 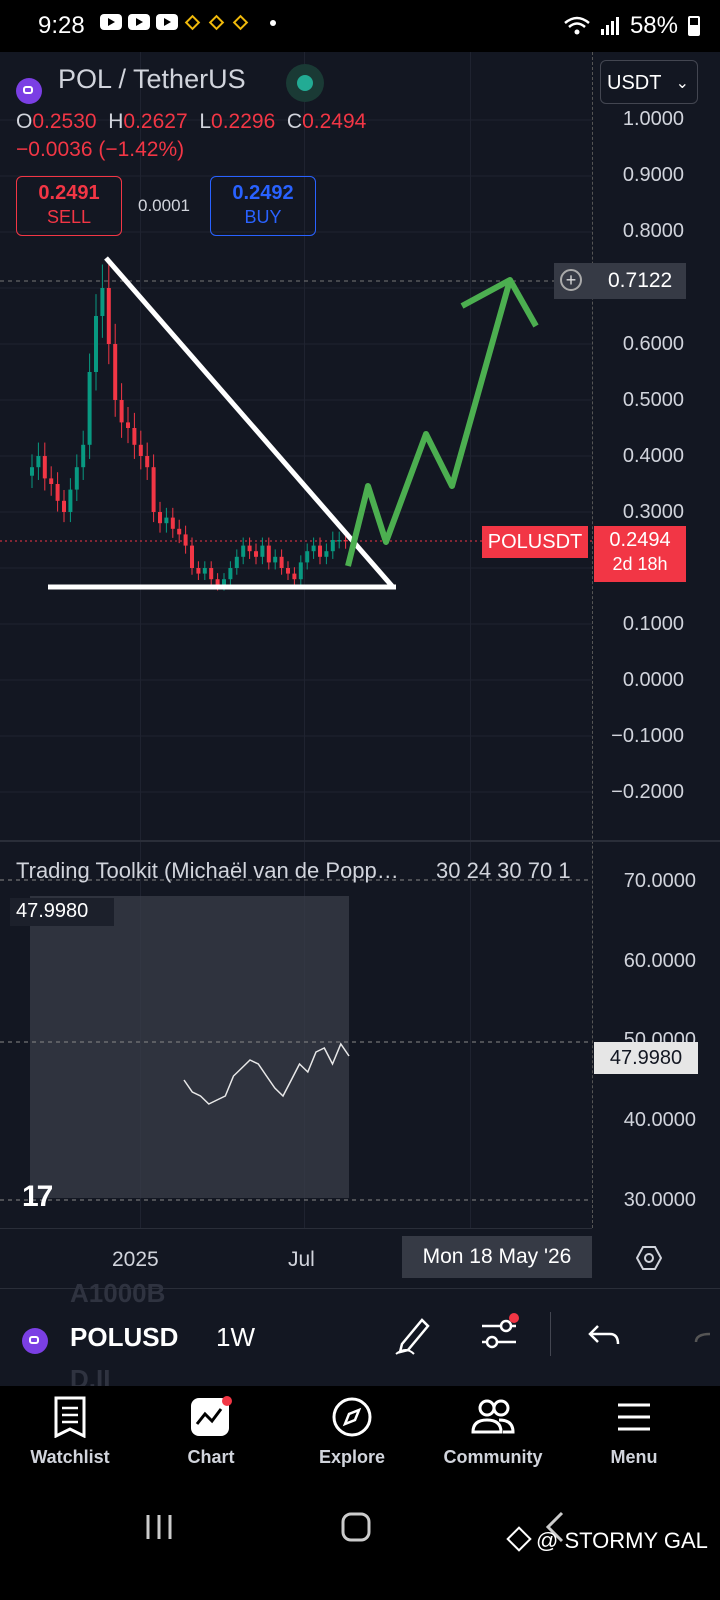 What do you see at coordinates (61, 25) in the screenshot?
I see `status-time: 9:28` at bounding box center [61, 25].